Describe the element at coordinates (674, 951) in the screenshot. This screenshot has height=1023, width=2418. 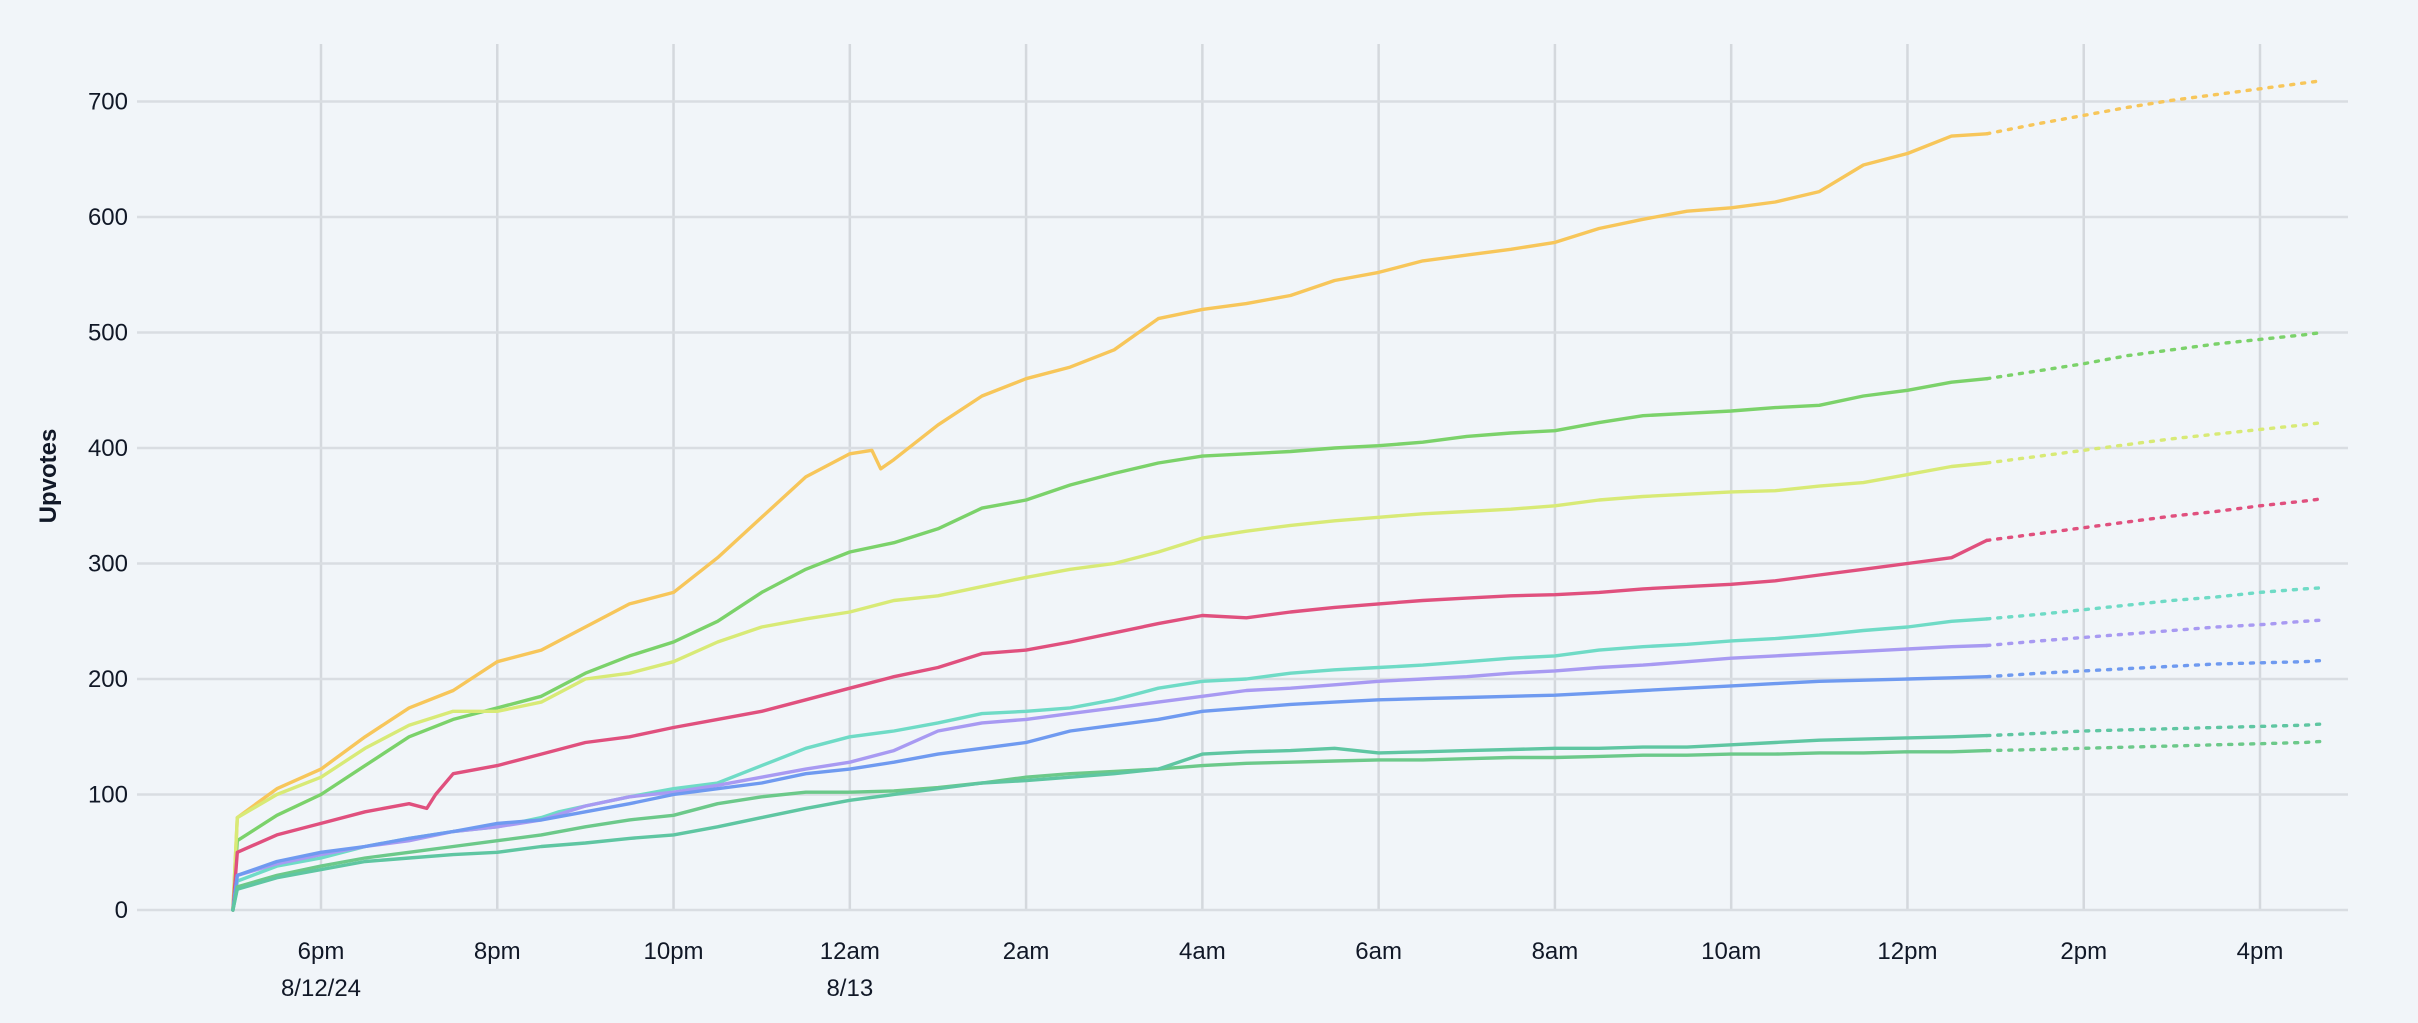
I see `x-tick-label: 10pm` at that location.